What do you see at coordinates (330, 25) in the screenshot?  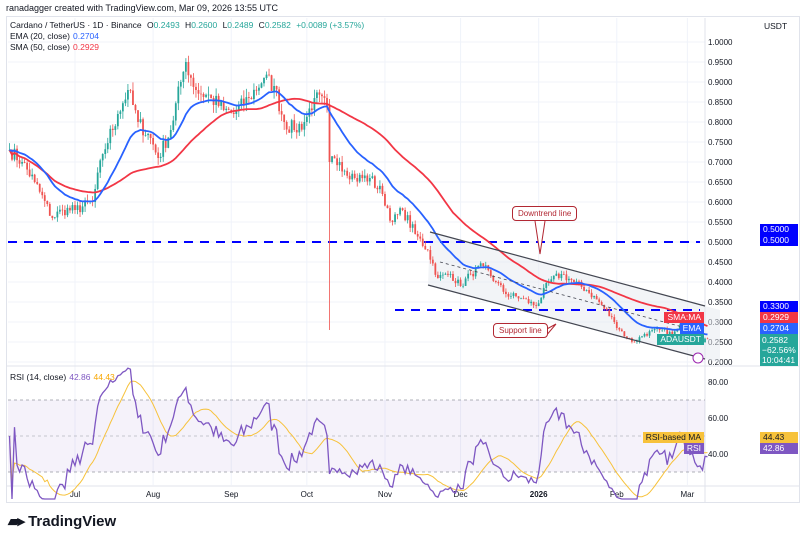 I see `legend-change: +0.0089 (+3.57%)` at bounding box center [330, 25].